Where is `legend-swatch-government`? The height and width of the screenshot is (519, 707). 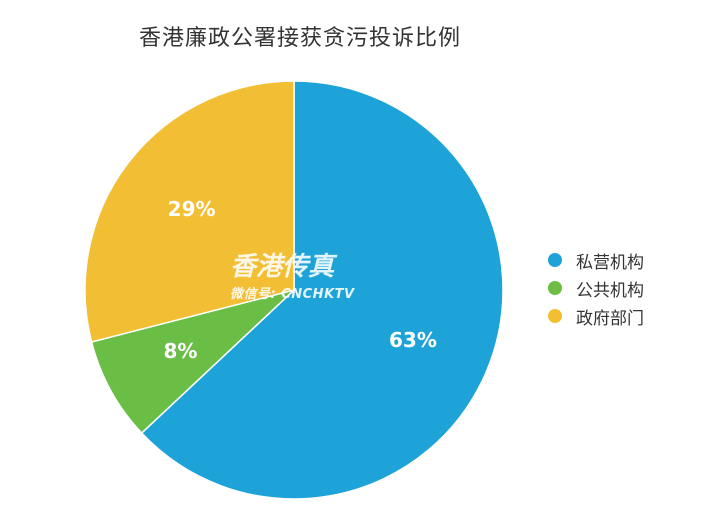
legend-swatch-government is located at coordinates (555, 316).